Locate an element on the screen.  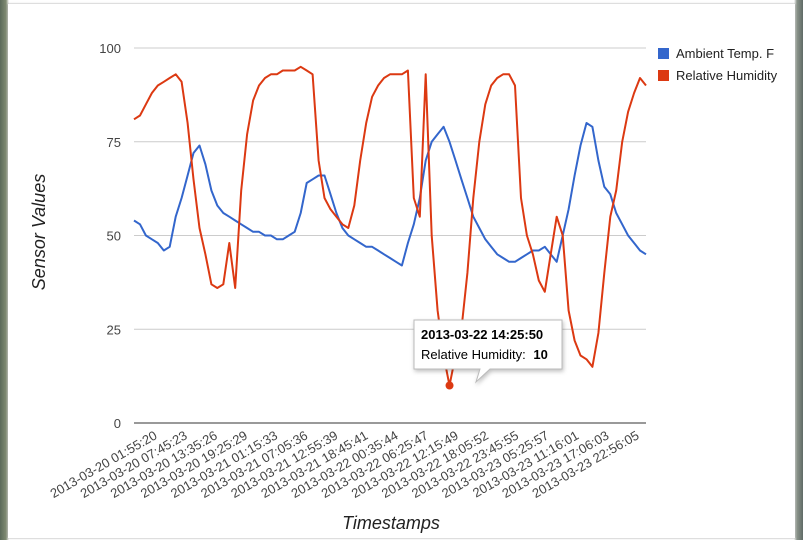
y-tick-label: 75 is located at coordinates (114, 142).